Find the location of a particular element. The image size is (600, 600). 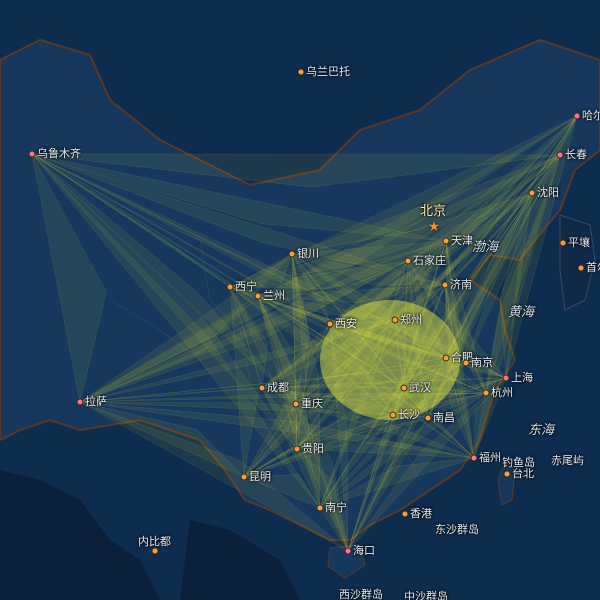

city-dot-nanchang is located at coordinates (428, 418).